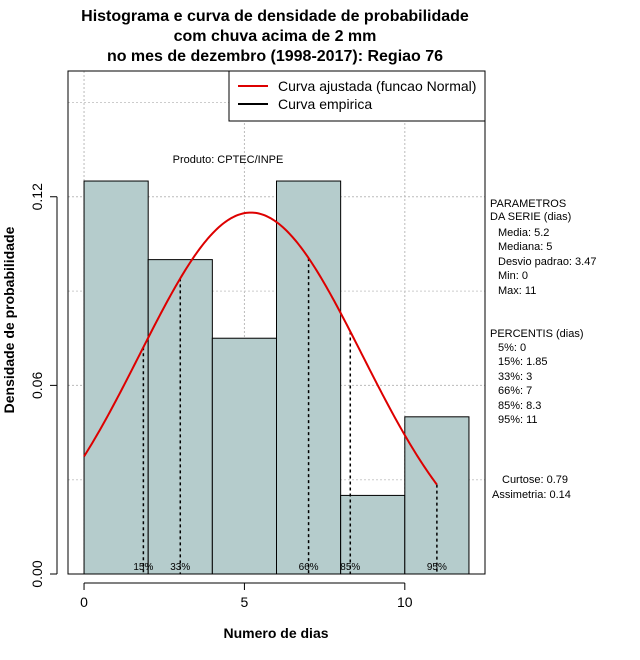 Image resolution: width=640 pixels, height=660 pixels. What do you see at coordinates (535, 480) in the screenshot?
I see `curtose: Curtose: 0.79` at bounding box center [535, 480].